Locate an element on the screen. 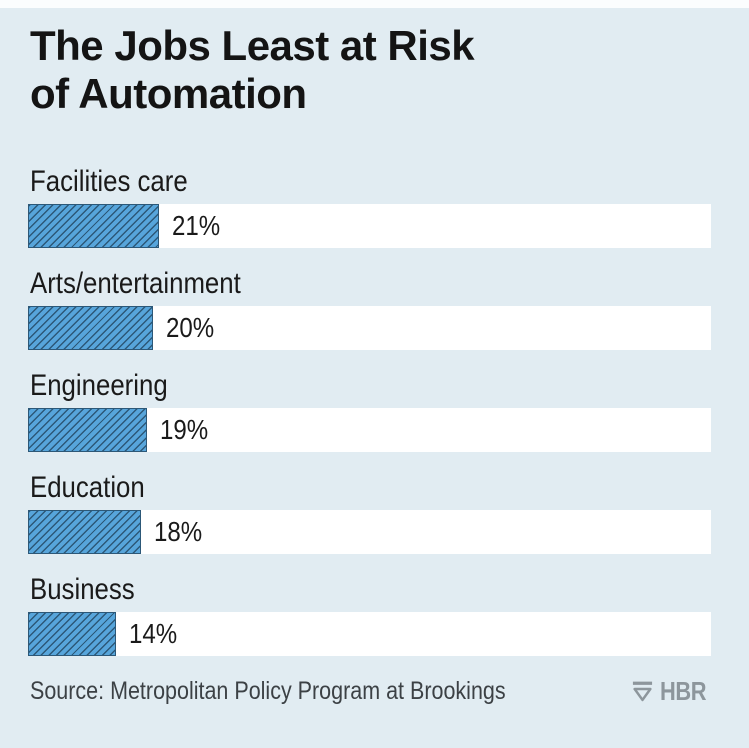 The image size is (749, 748). hbr-logo: HBR is located at coordinates (672, 691).